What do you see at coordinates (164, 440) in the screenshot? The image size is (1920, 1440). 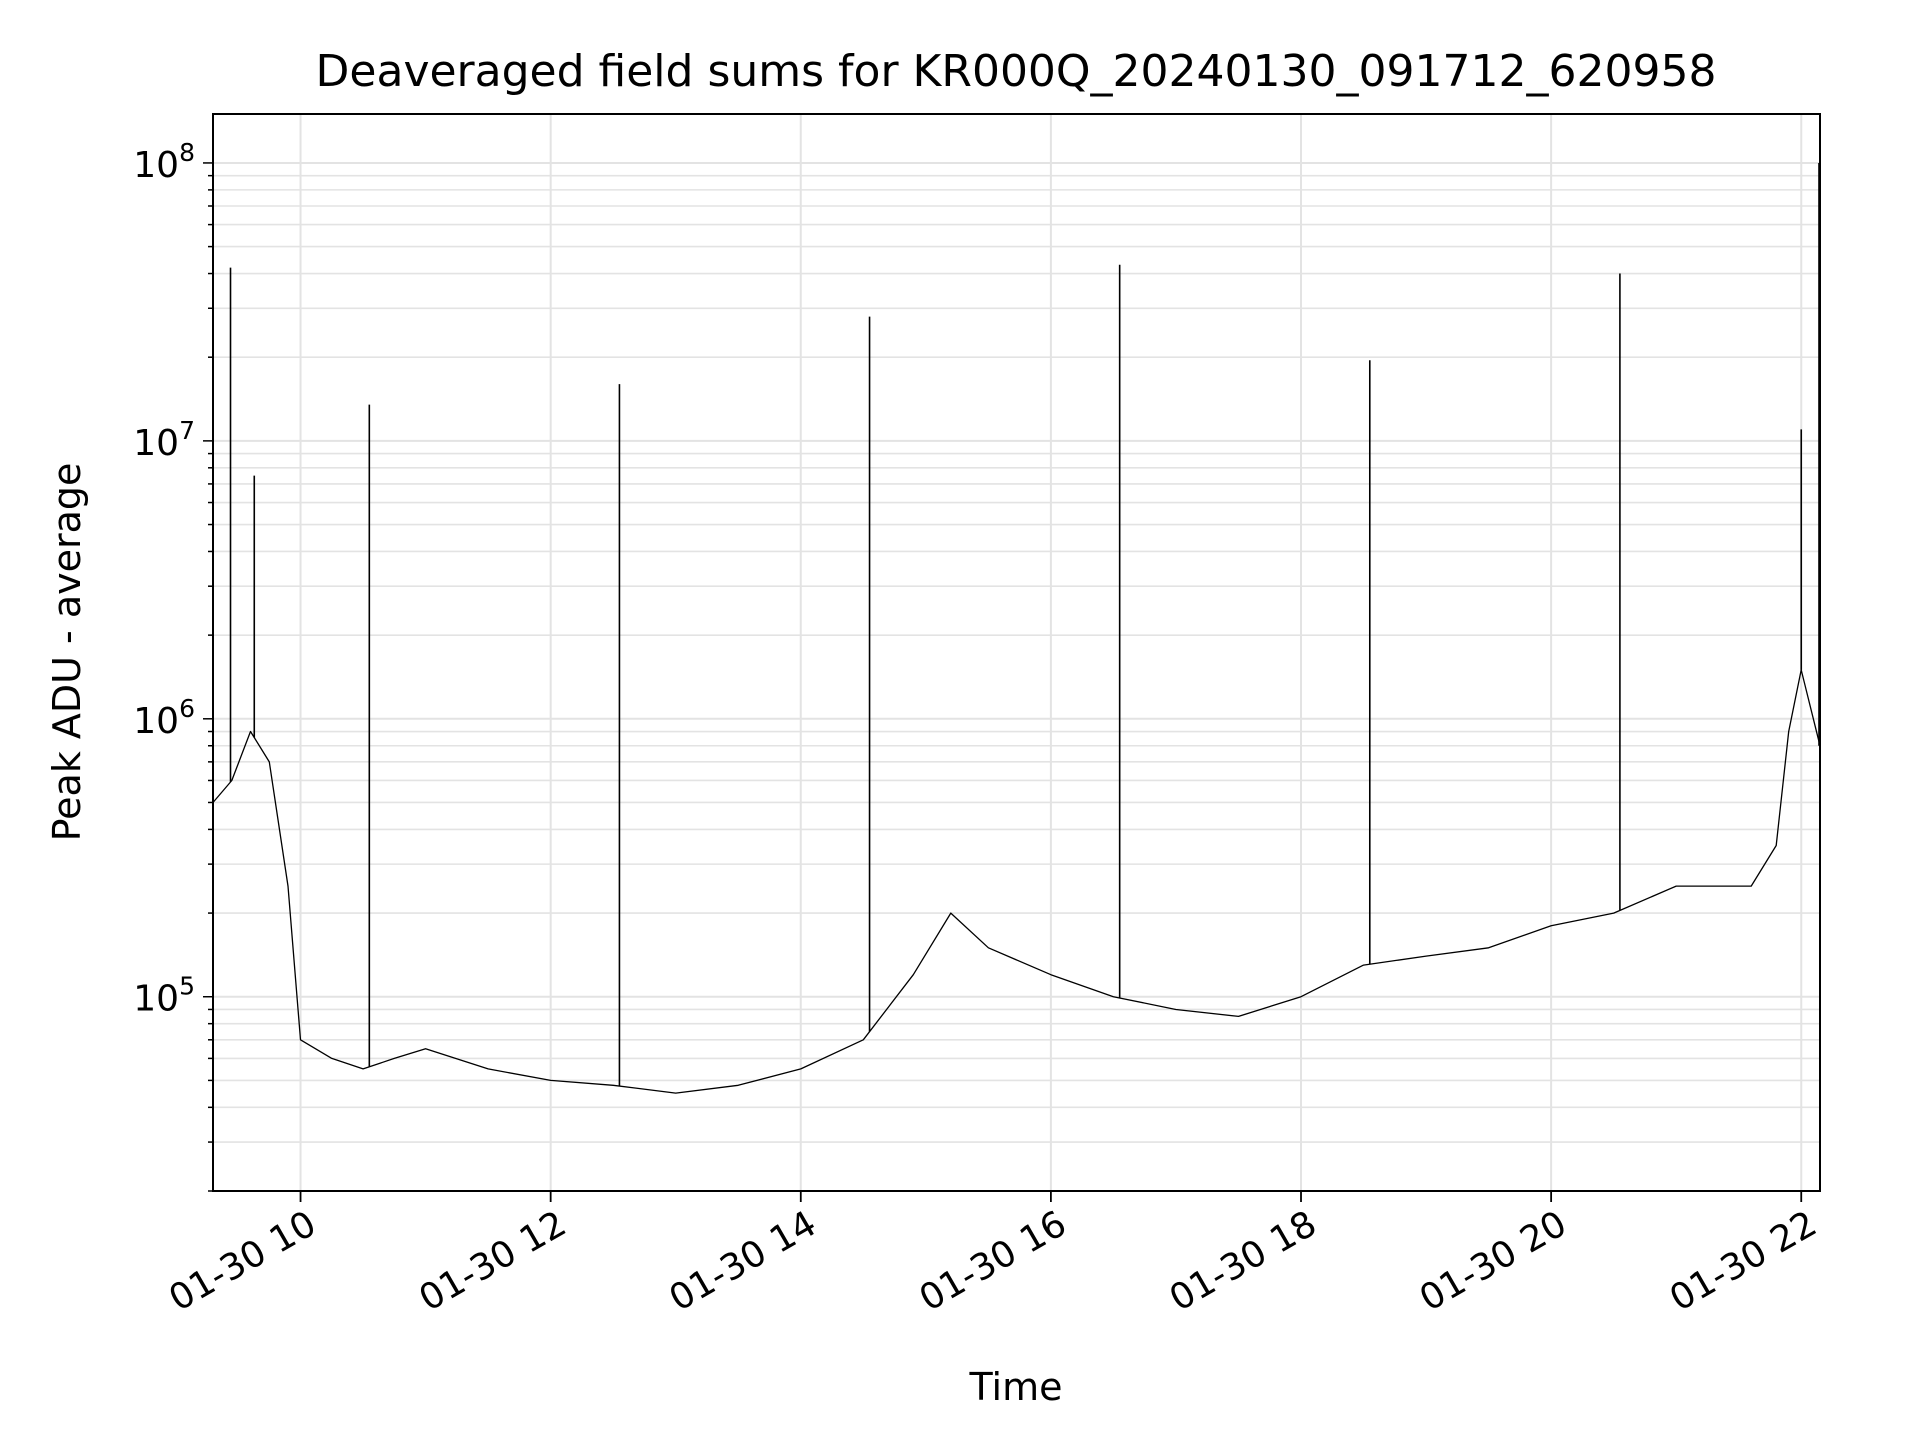 I see `y-tick-label: 10⁷` at bounding box center [164, 440].